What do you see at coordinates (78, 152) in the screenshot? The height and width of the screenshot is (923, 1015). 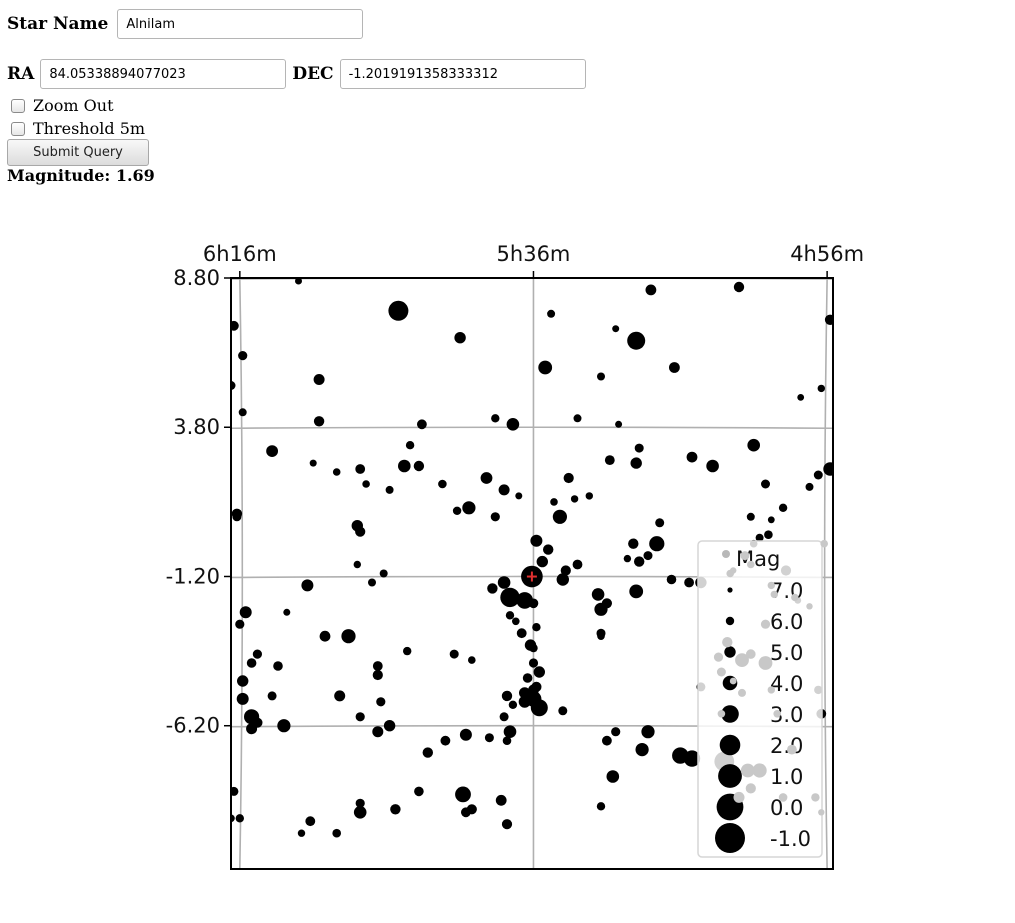 I see `submit-query-button: Submit Query` at bounding box center [78, 152].